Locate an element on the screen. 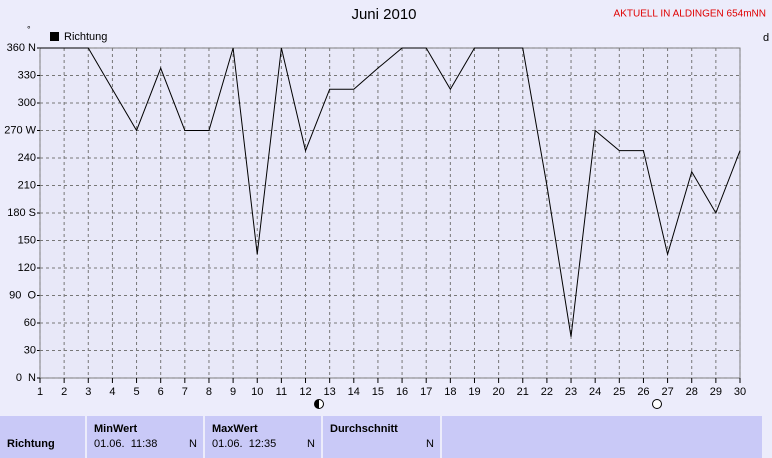  x-tick-label: 10 is located at coordinates (257, 392).